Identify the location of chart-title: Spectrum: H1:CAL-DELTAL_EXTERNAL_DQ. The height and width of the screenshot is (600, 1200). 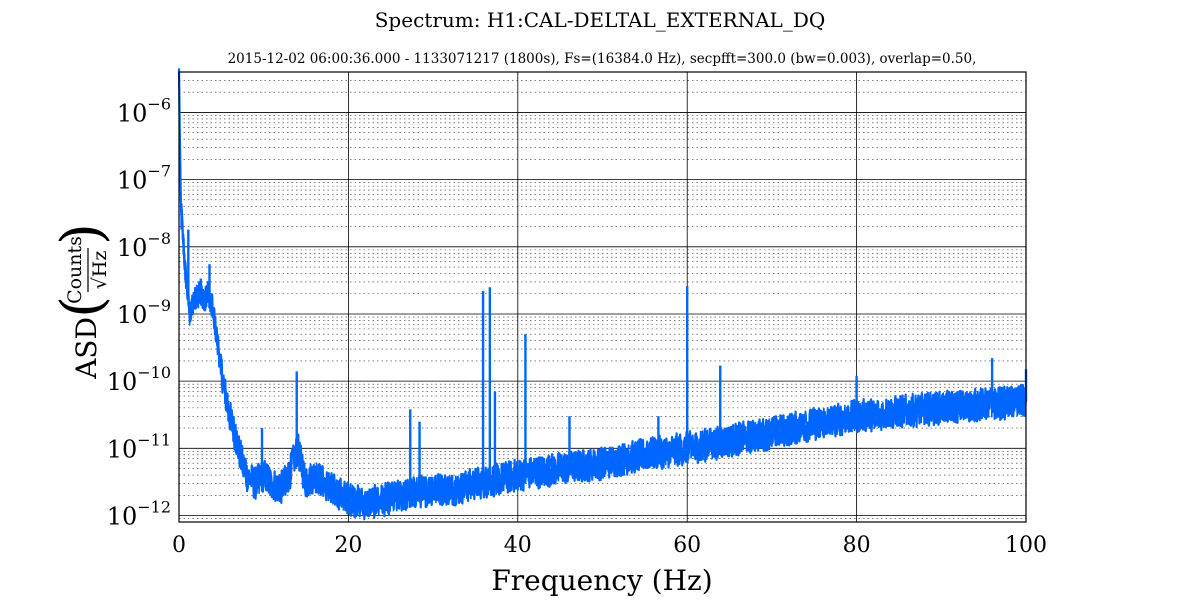
(600, 20).